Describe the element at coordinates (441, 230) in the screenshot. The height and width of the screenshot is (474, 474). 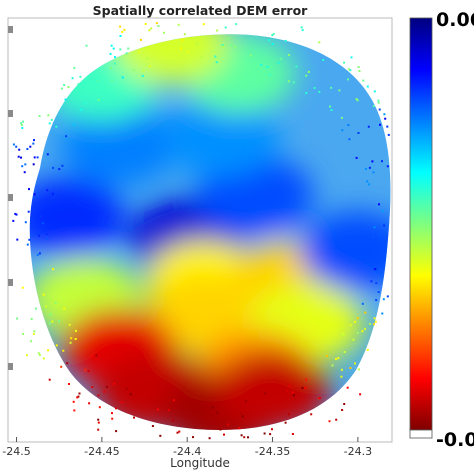
I see `colorbar: 0.06 -0.0` at that location.